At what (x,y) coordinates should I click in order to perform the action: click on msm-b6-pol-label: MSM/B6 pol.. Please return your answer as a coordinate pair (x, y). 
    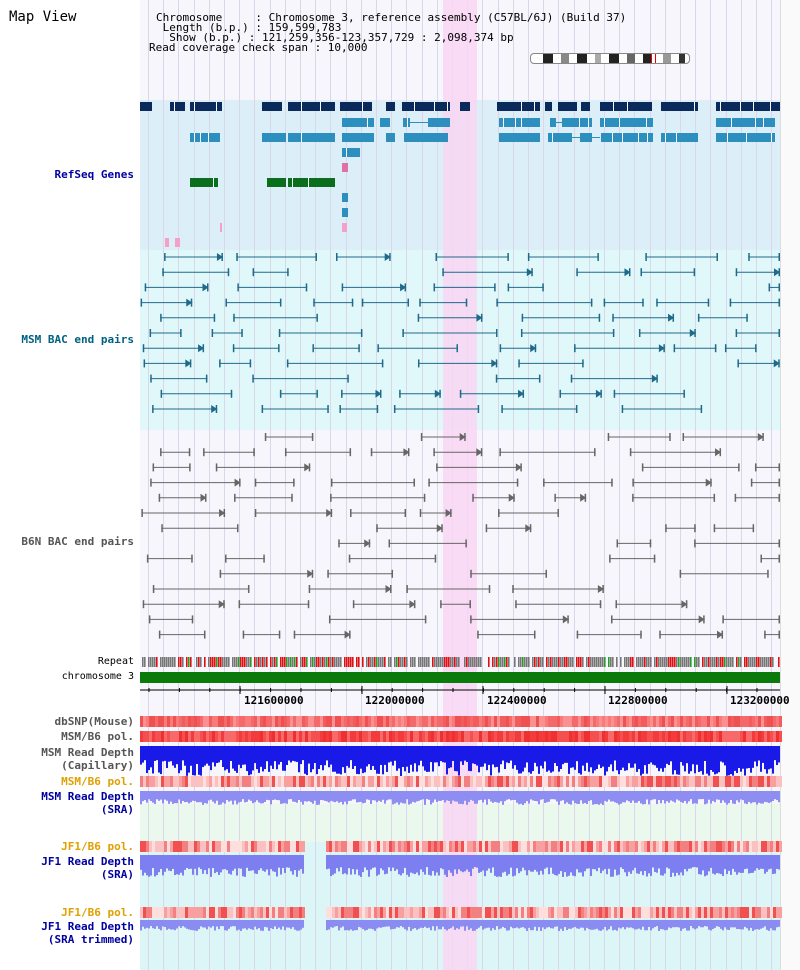
    Looking at the image, I should click on (97, 736).